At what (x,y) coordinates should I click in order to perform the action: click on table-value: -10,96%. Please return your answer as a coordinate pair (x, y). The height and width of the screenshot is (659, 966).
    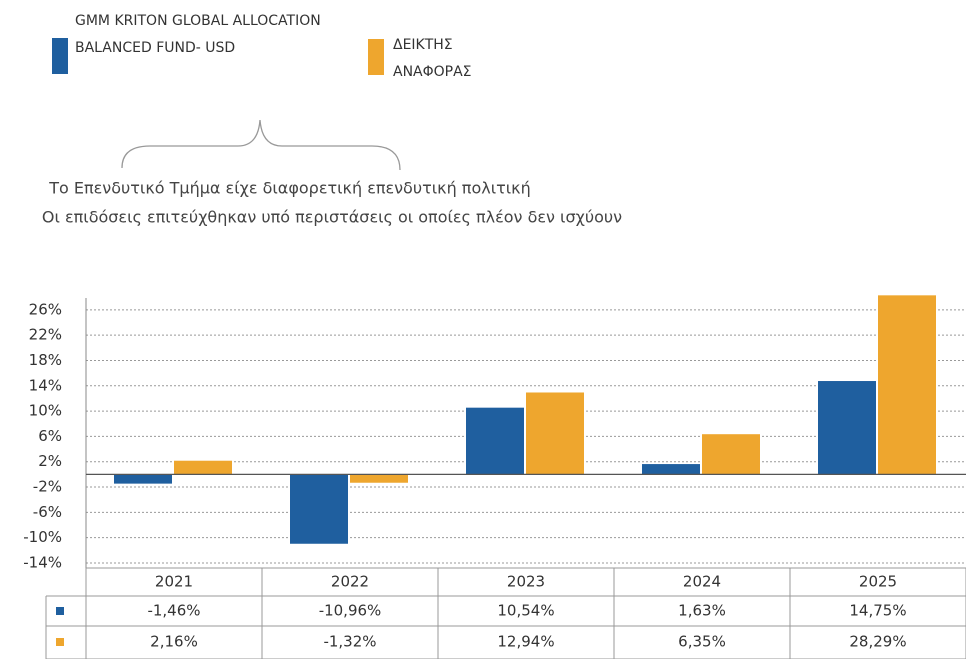
    Looking at the image, I should click on (350, 611).